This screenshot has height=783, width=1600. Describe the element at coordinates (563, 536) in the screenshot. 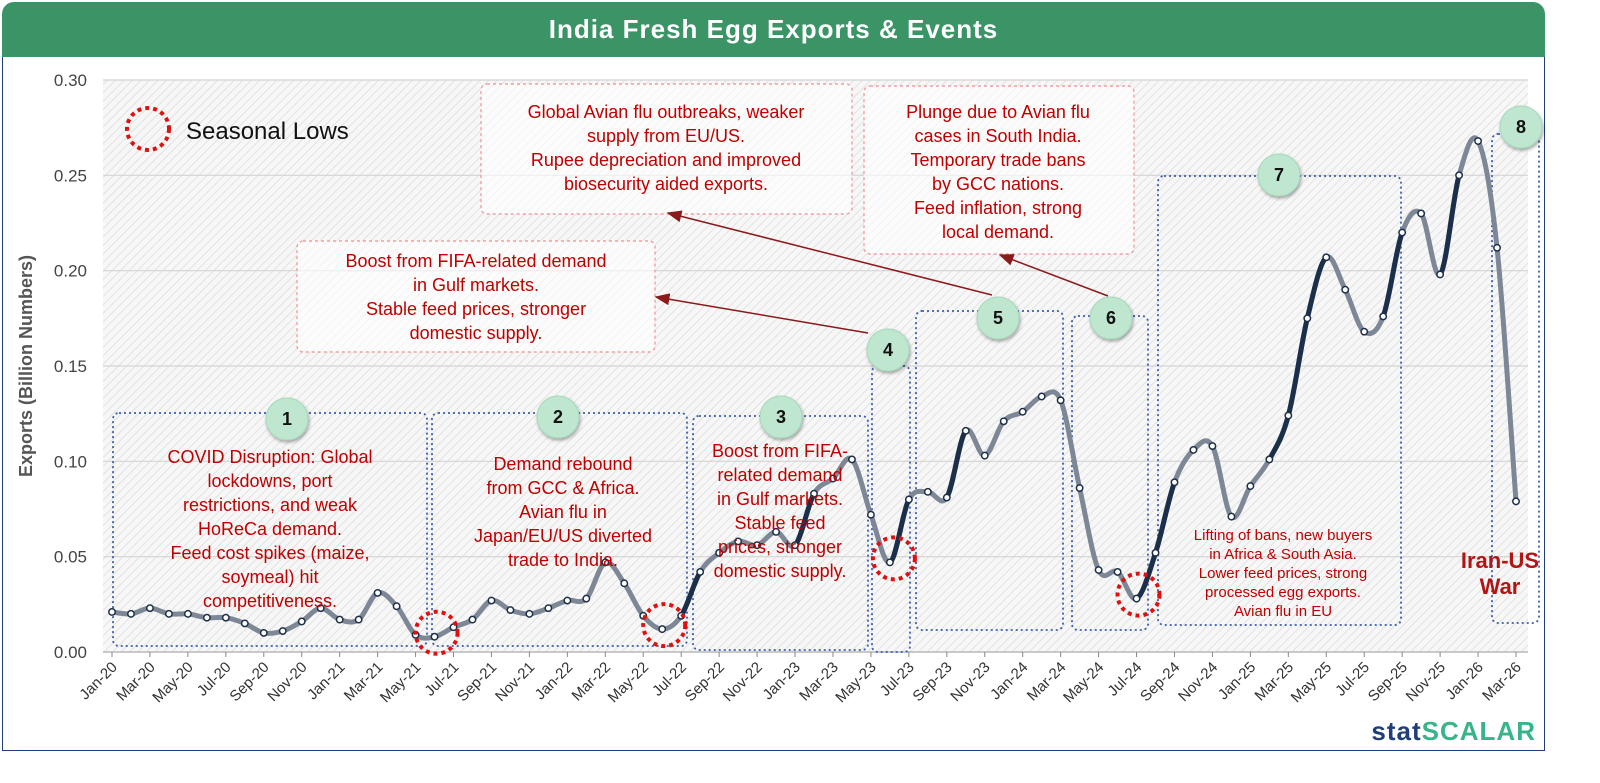

I see `event-2-text: Japan/EU/US diverted` at that location.